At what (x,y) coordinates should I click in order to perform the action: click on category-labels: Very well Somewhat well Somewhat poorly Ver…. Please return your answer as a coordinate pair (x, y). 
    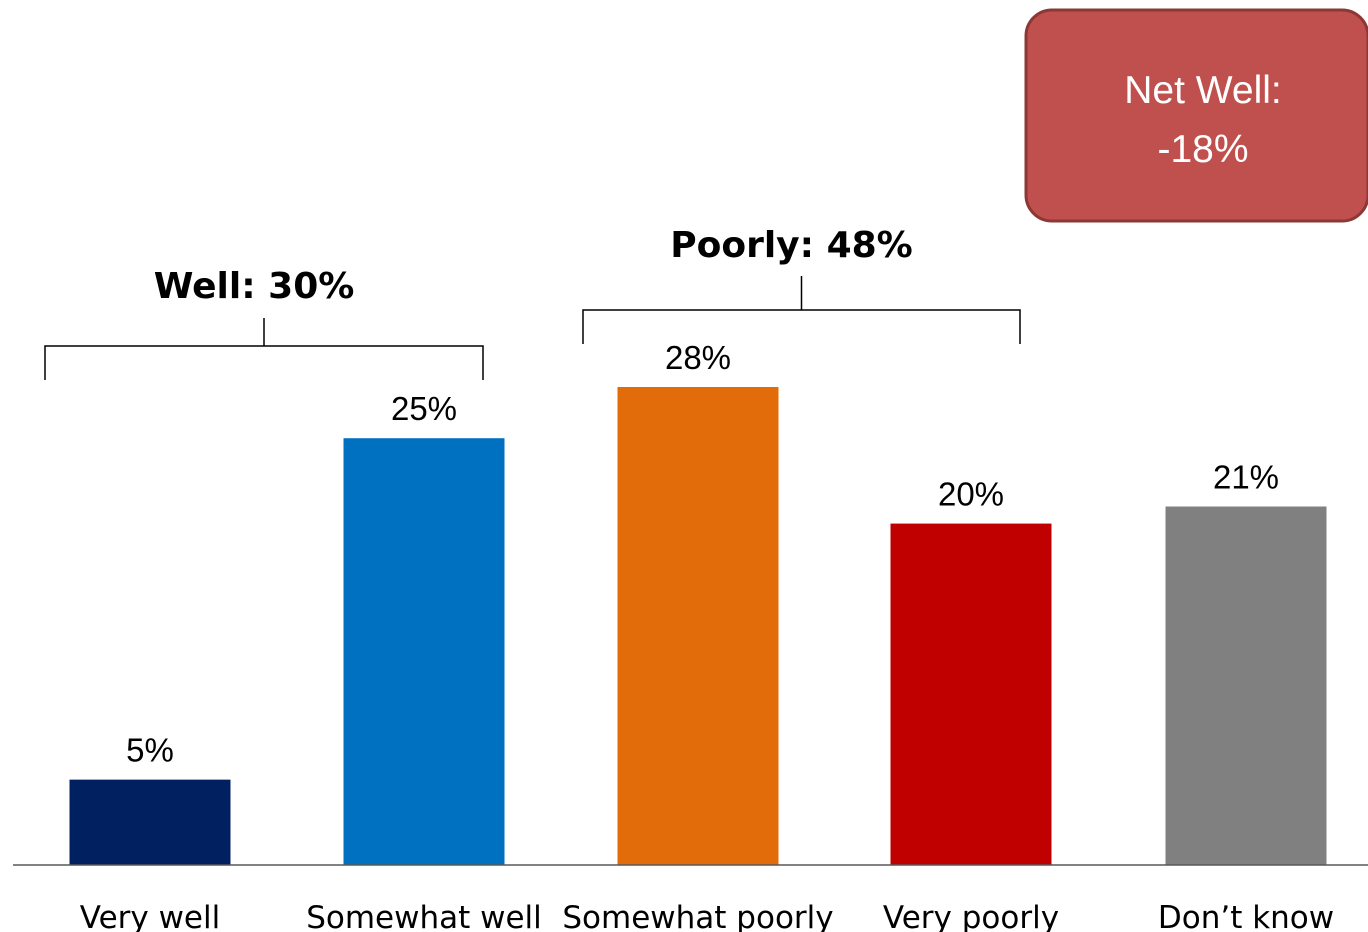
    Looking at the image, I should click on (707, 916).